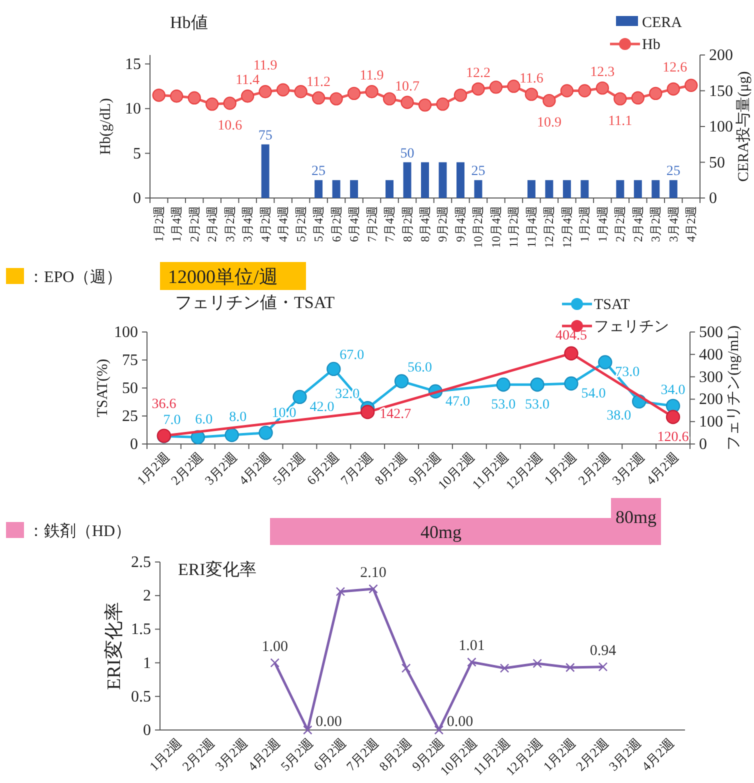 This screenshot has width=754, height=783. Describe the element at coordinates (675, 68) in the screenshot. I see `data-label: 12.6` at that location.